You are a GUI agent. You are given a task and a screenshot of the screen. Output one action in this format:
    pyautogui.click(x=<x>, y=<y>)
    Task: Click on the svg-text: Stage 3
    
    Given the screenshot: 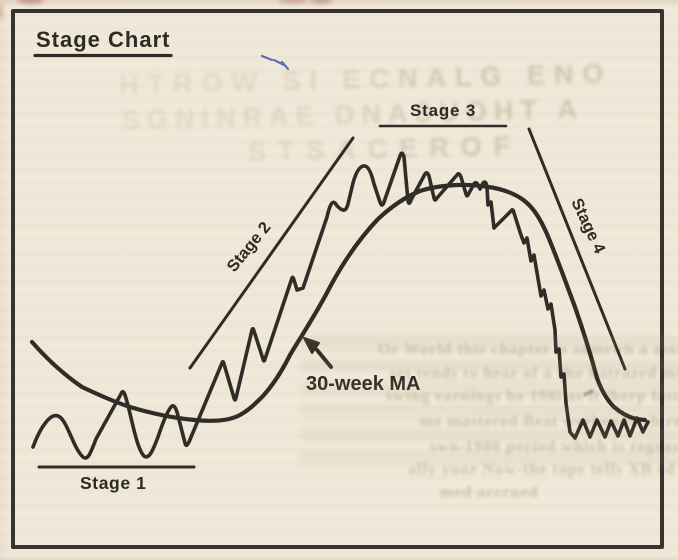 What is the action you would take?
    pyautogui.click(x=443, y=110)
    